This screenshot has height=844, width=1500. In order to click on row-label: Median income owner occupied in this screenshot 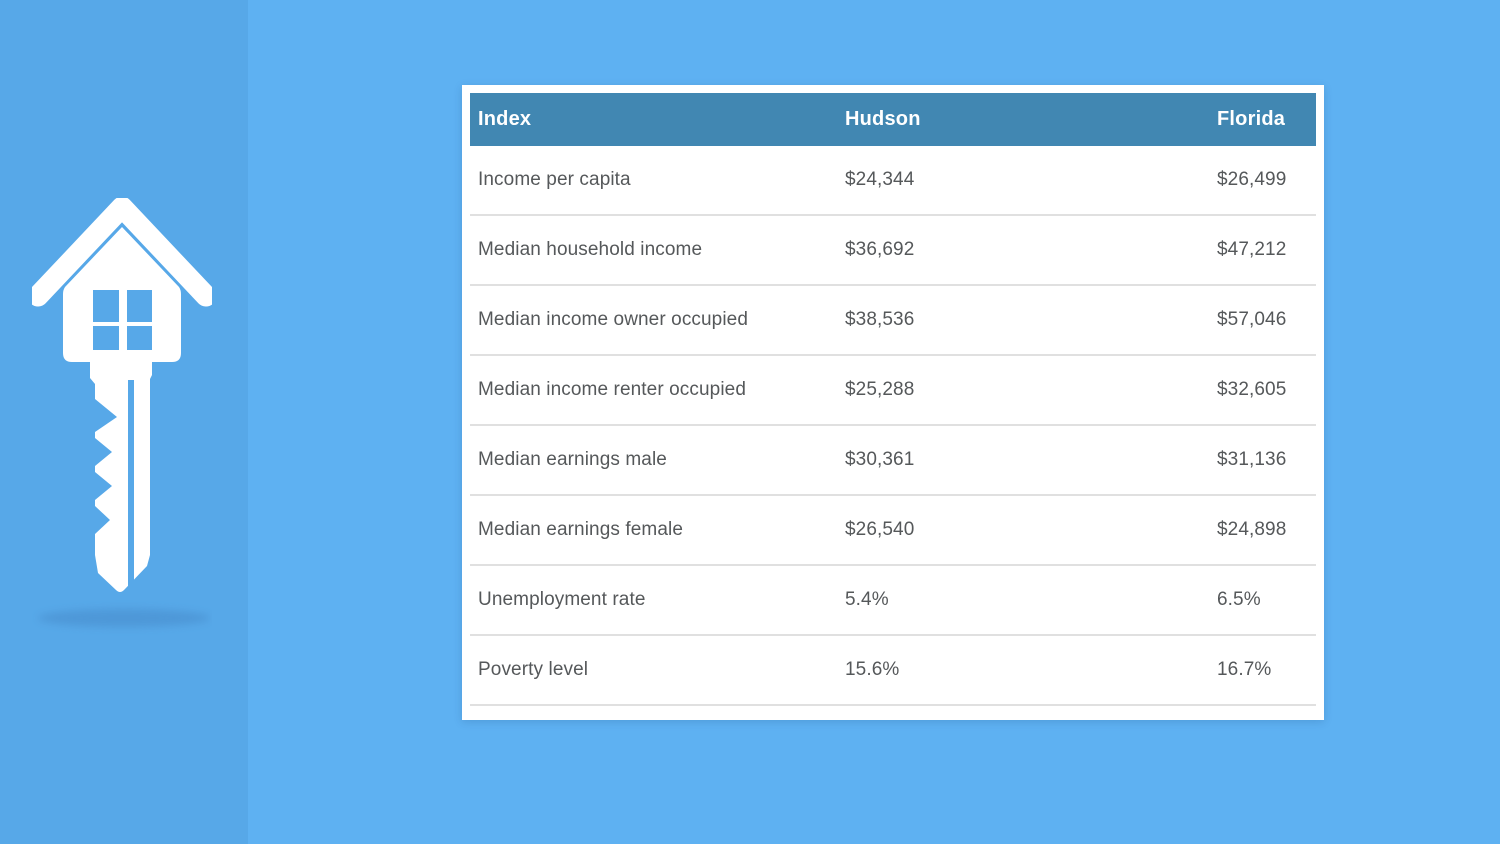, I will do `click(653, 320)`.